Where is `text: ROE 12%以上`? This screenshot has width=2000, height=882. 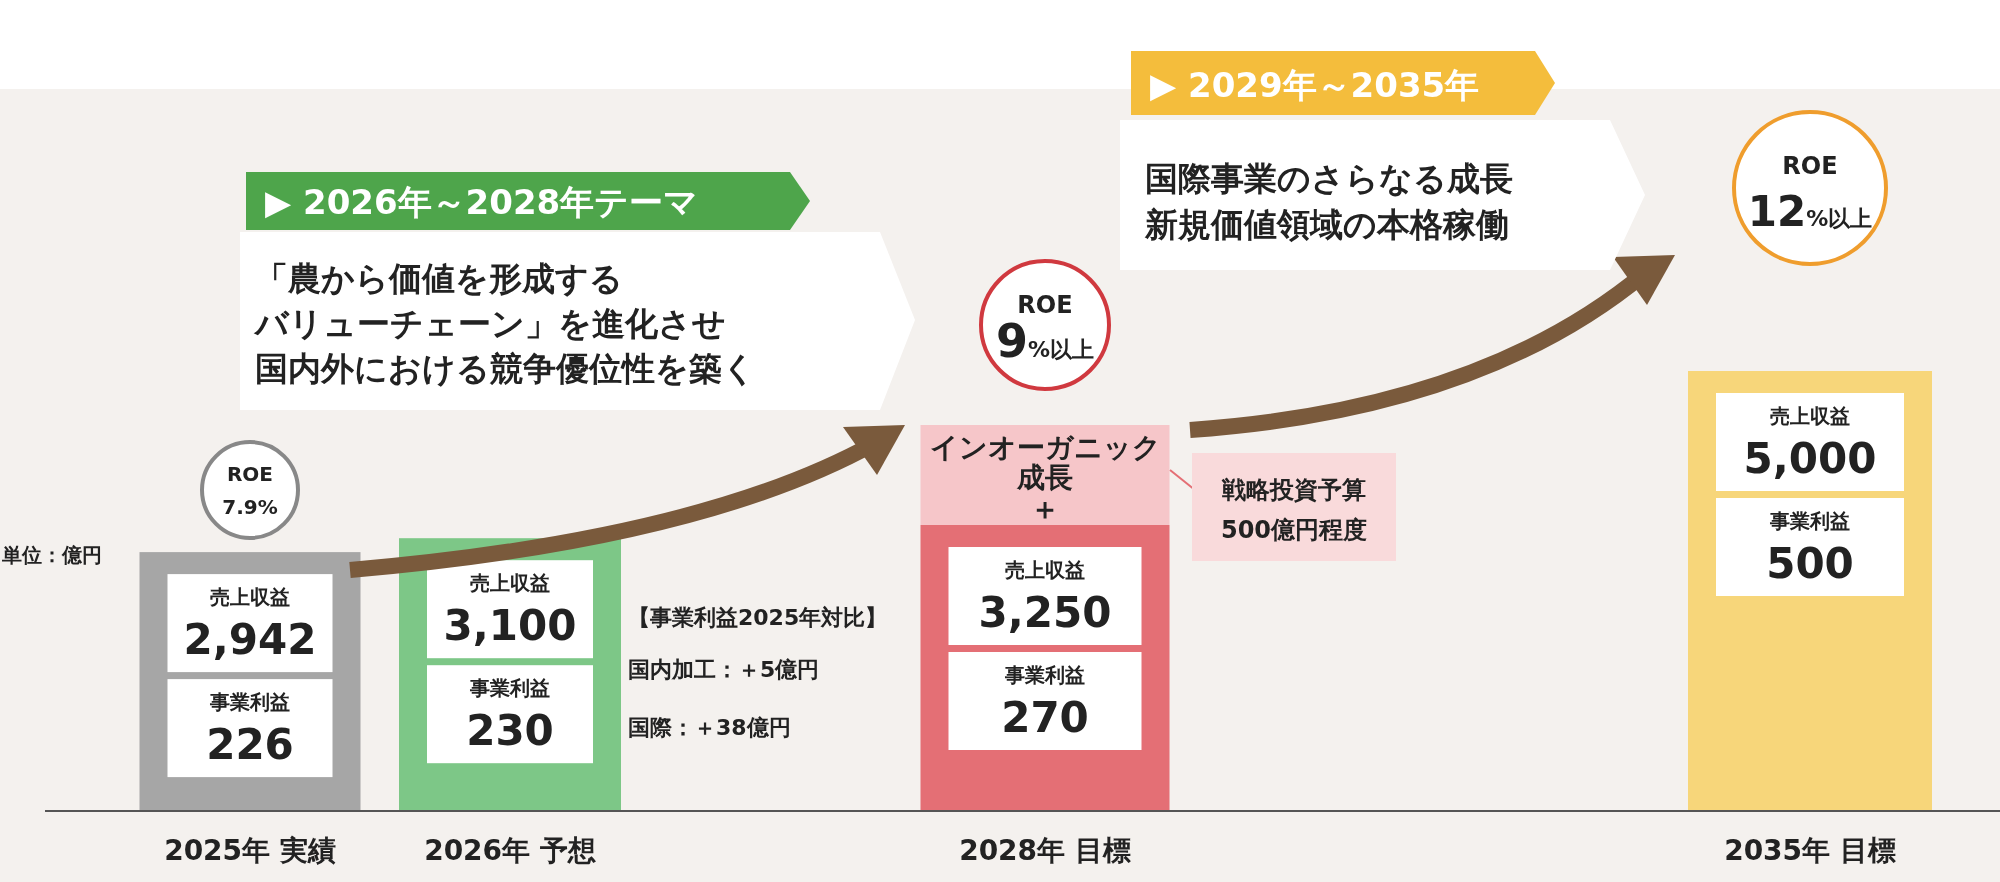 text: ROE 12%以上 is located at coordinates (1810, 194).